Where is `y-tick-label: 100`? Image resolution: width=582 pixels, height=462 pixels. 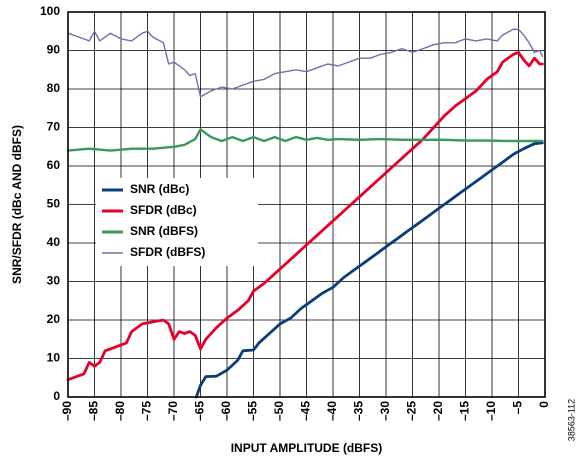 y-tick-label: 100 is located at coordinates (50, 11).